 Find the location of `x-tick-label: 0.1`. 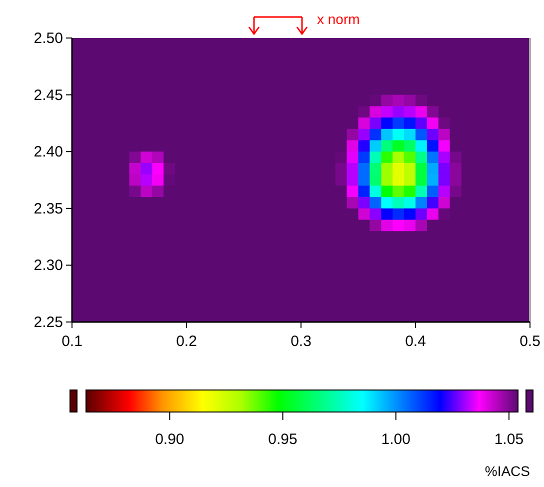

x-tick-label: 0.1 is located at coordinates (72, 341).